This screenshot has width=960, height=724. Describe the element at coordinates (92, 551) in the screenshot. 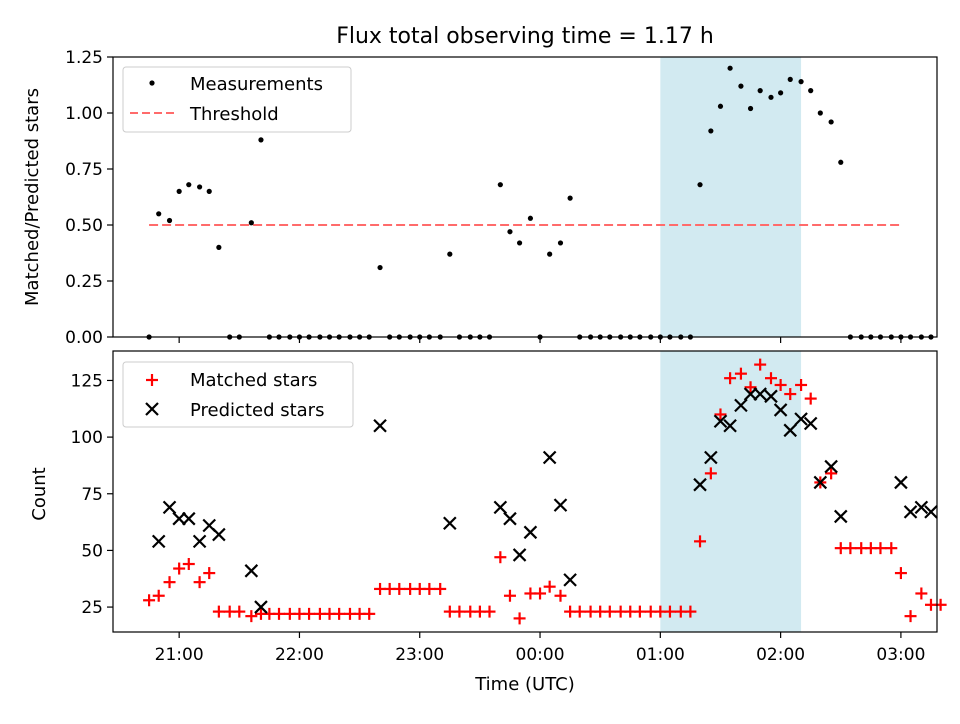

I see `y-tick-label: 50` at that location.